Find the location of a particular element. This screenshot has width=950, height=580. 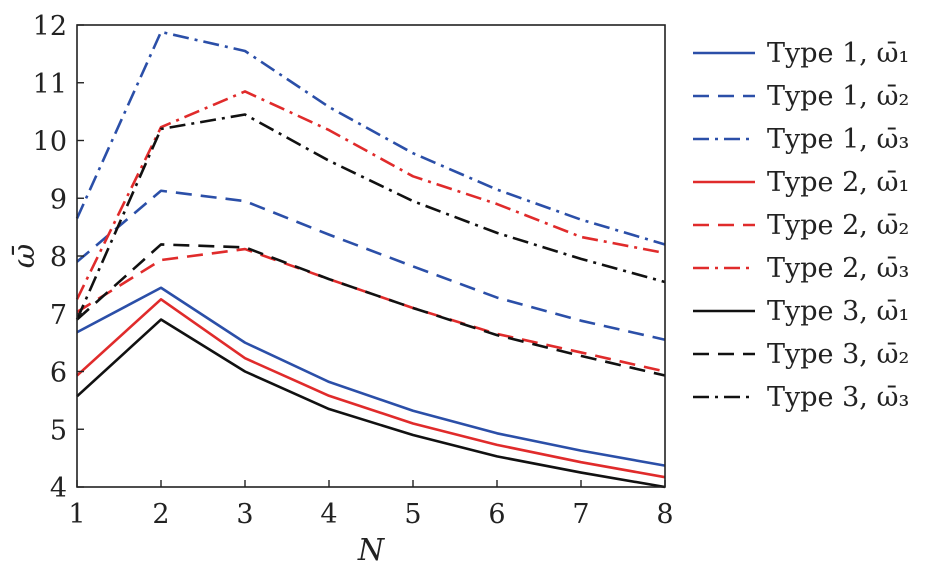

legend-label-8: Type 3, ω̄₂ is located at coordinates (838, 354).